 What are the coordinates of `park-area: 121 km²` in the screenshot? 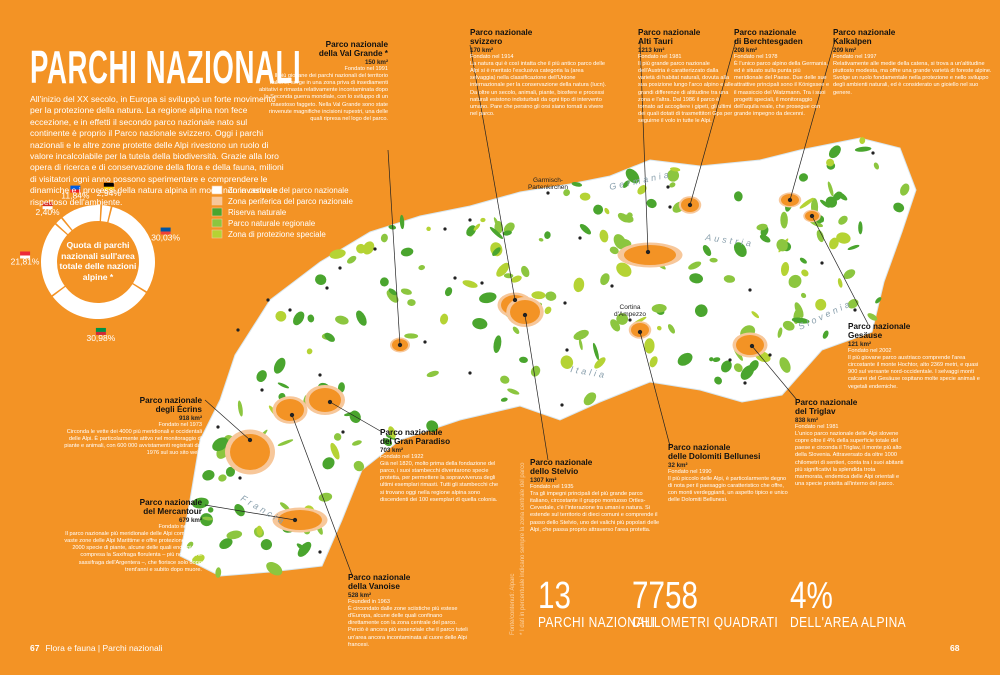 It's located at (860, 344).